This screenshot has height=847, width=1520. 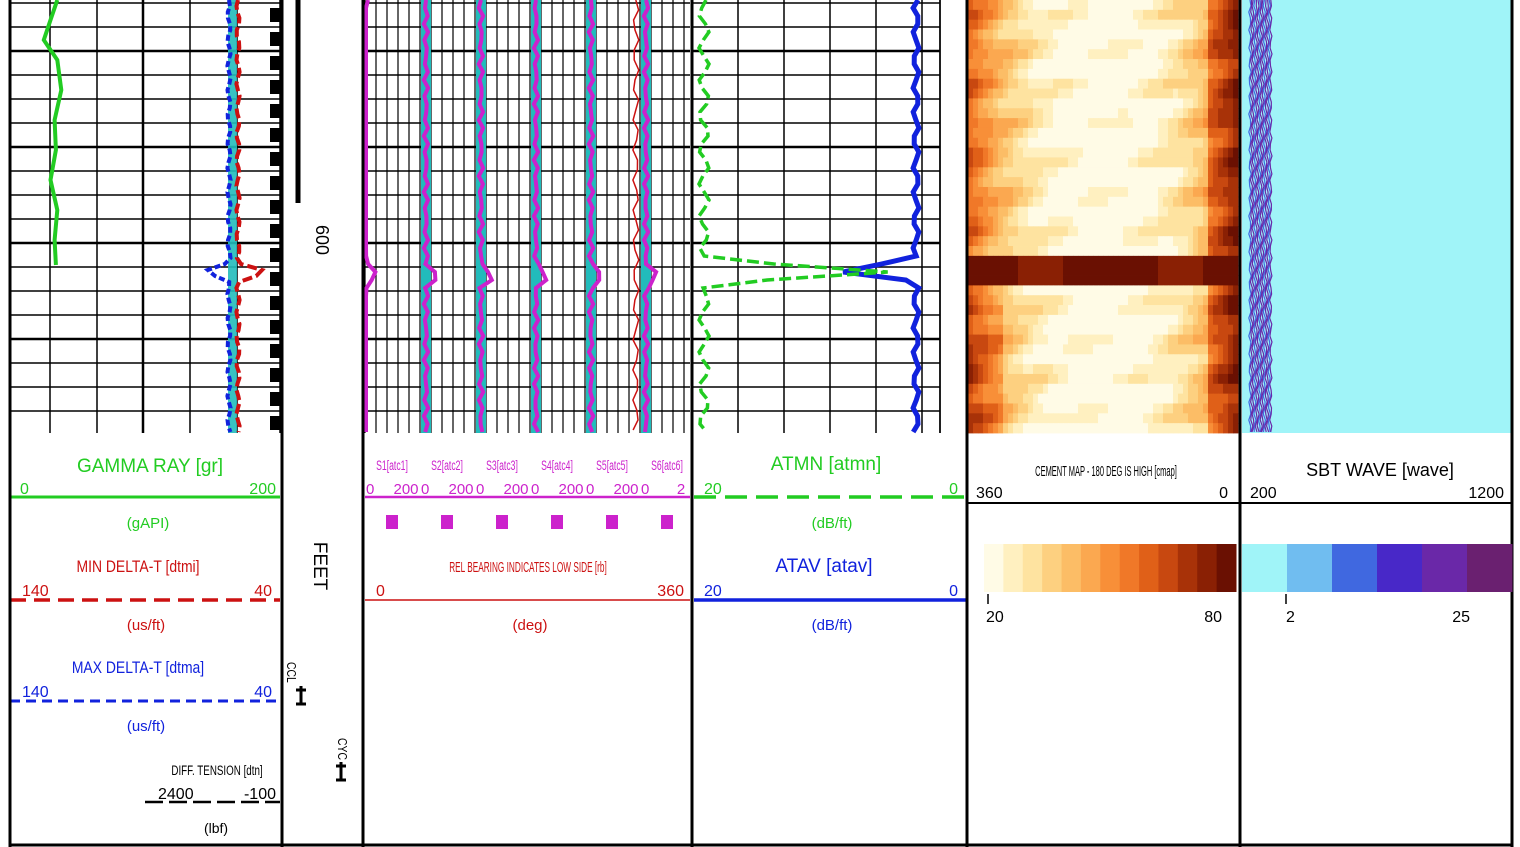 I want to click on tension-mark, so click(x=275, y=159).